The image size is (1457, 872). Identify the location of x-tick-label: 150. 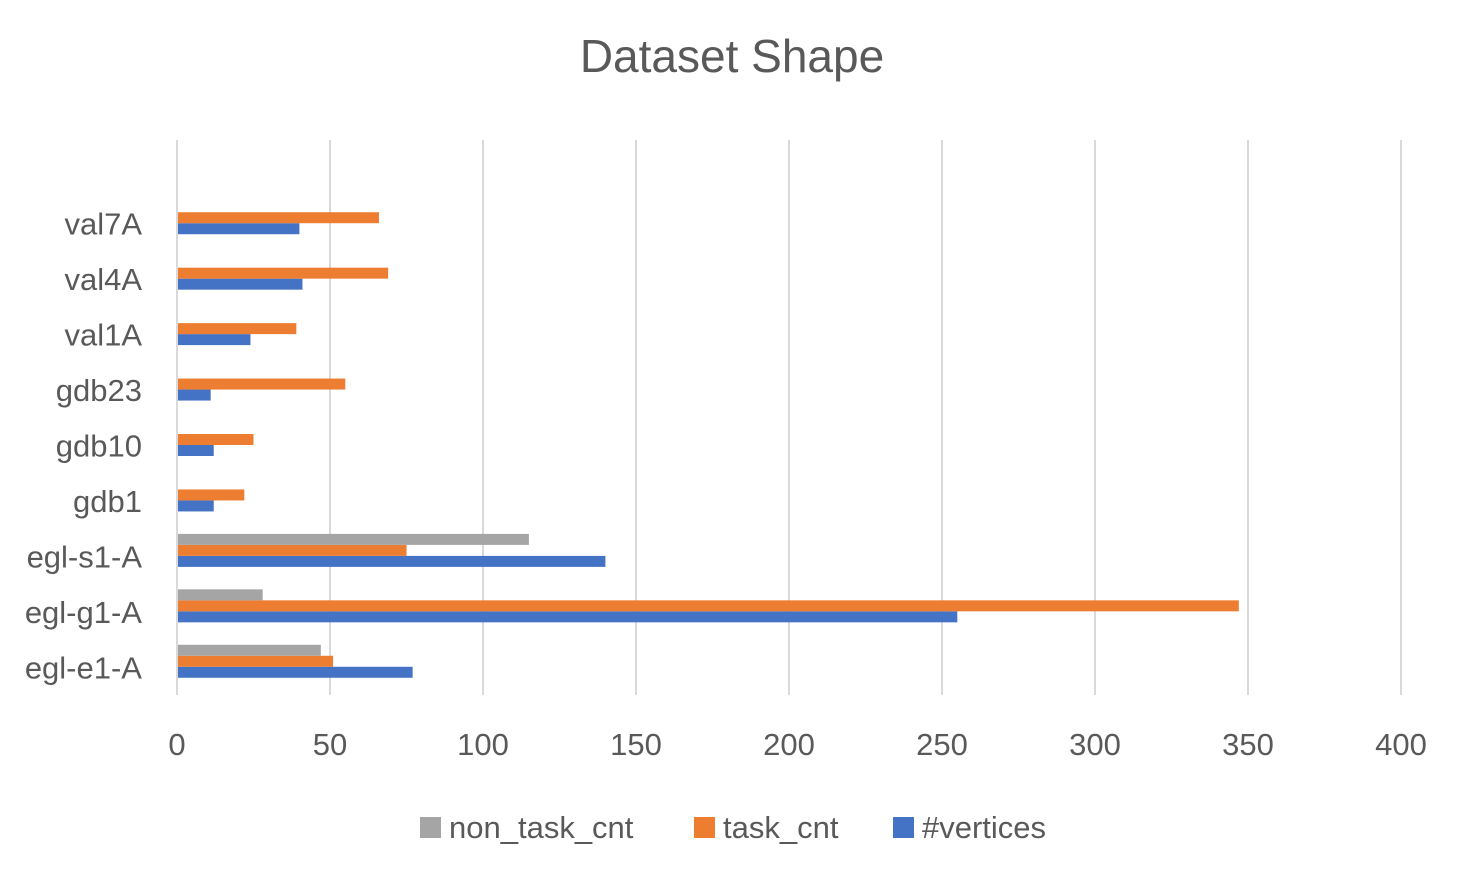
(636, 744).